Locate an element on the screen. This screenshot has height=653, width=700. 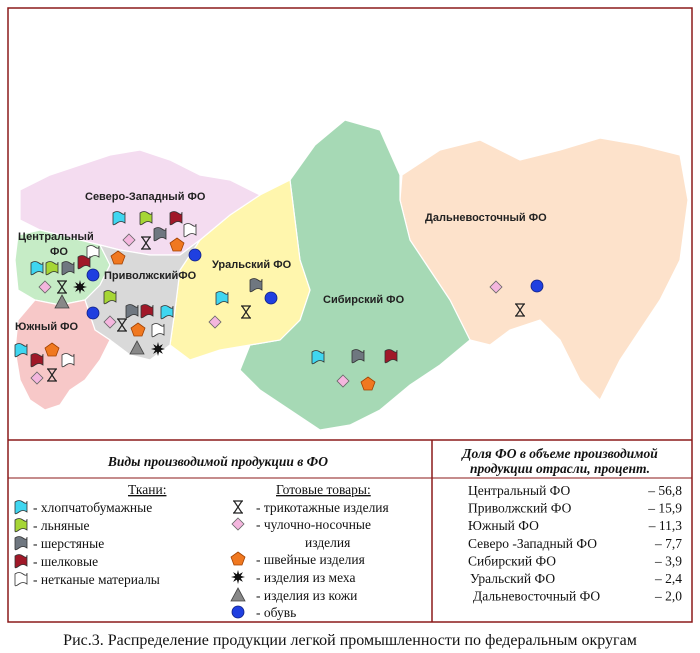
legend-item: - нетканые материалы is located at coordinates (96, 579).